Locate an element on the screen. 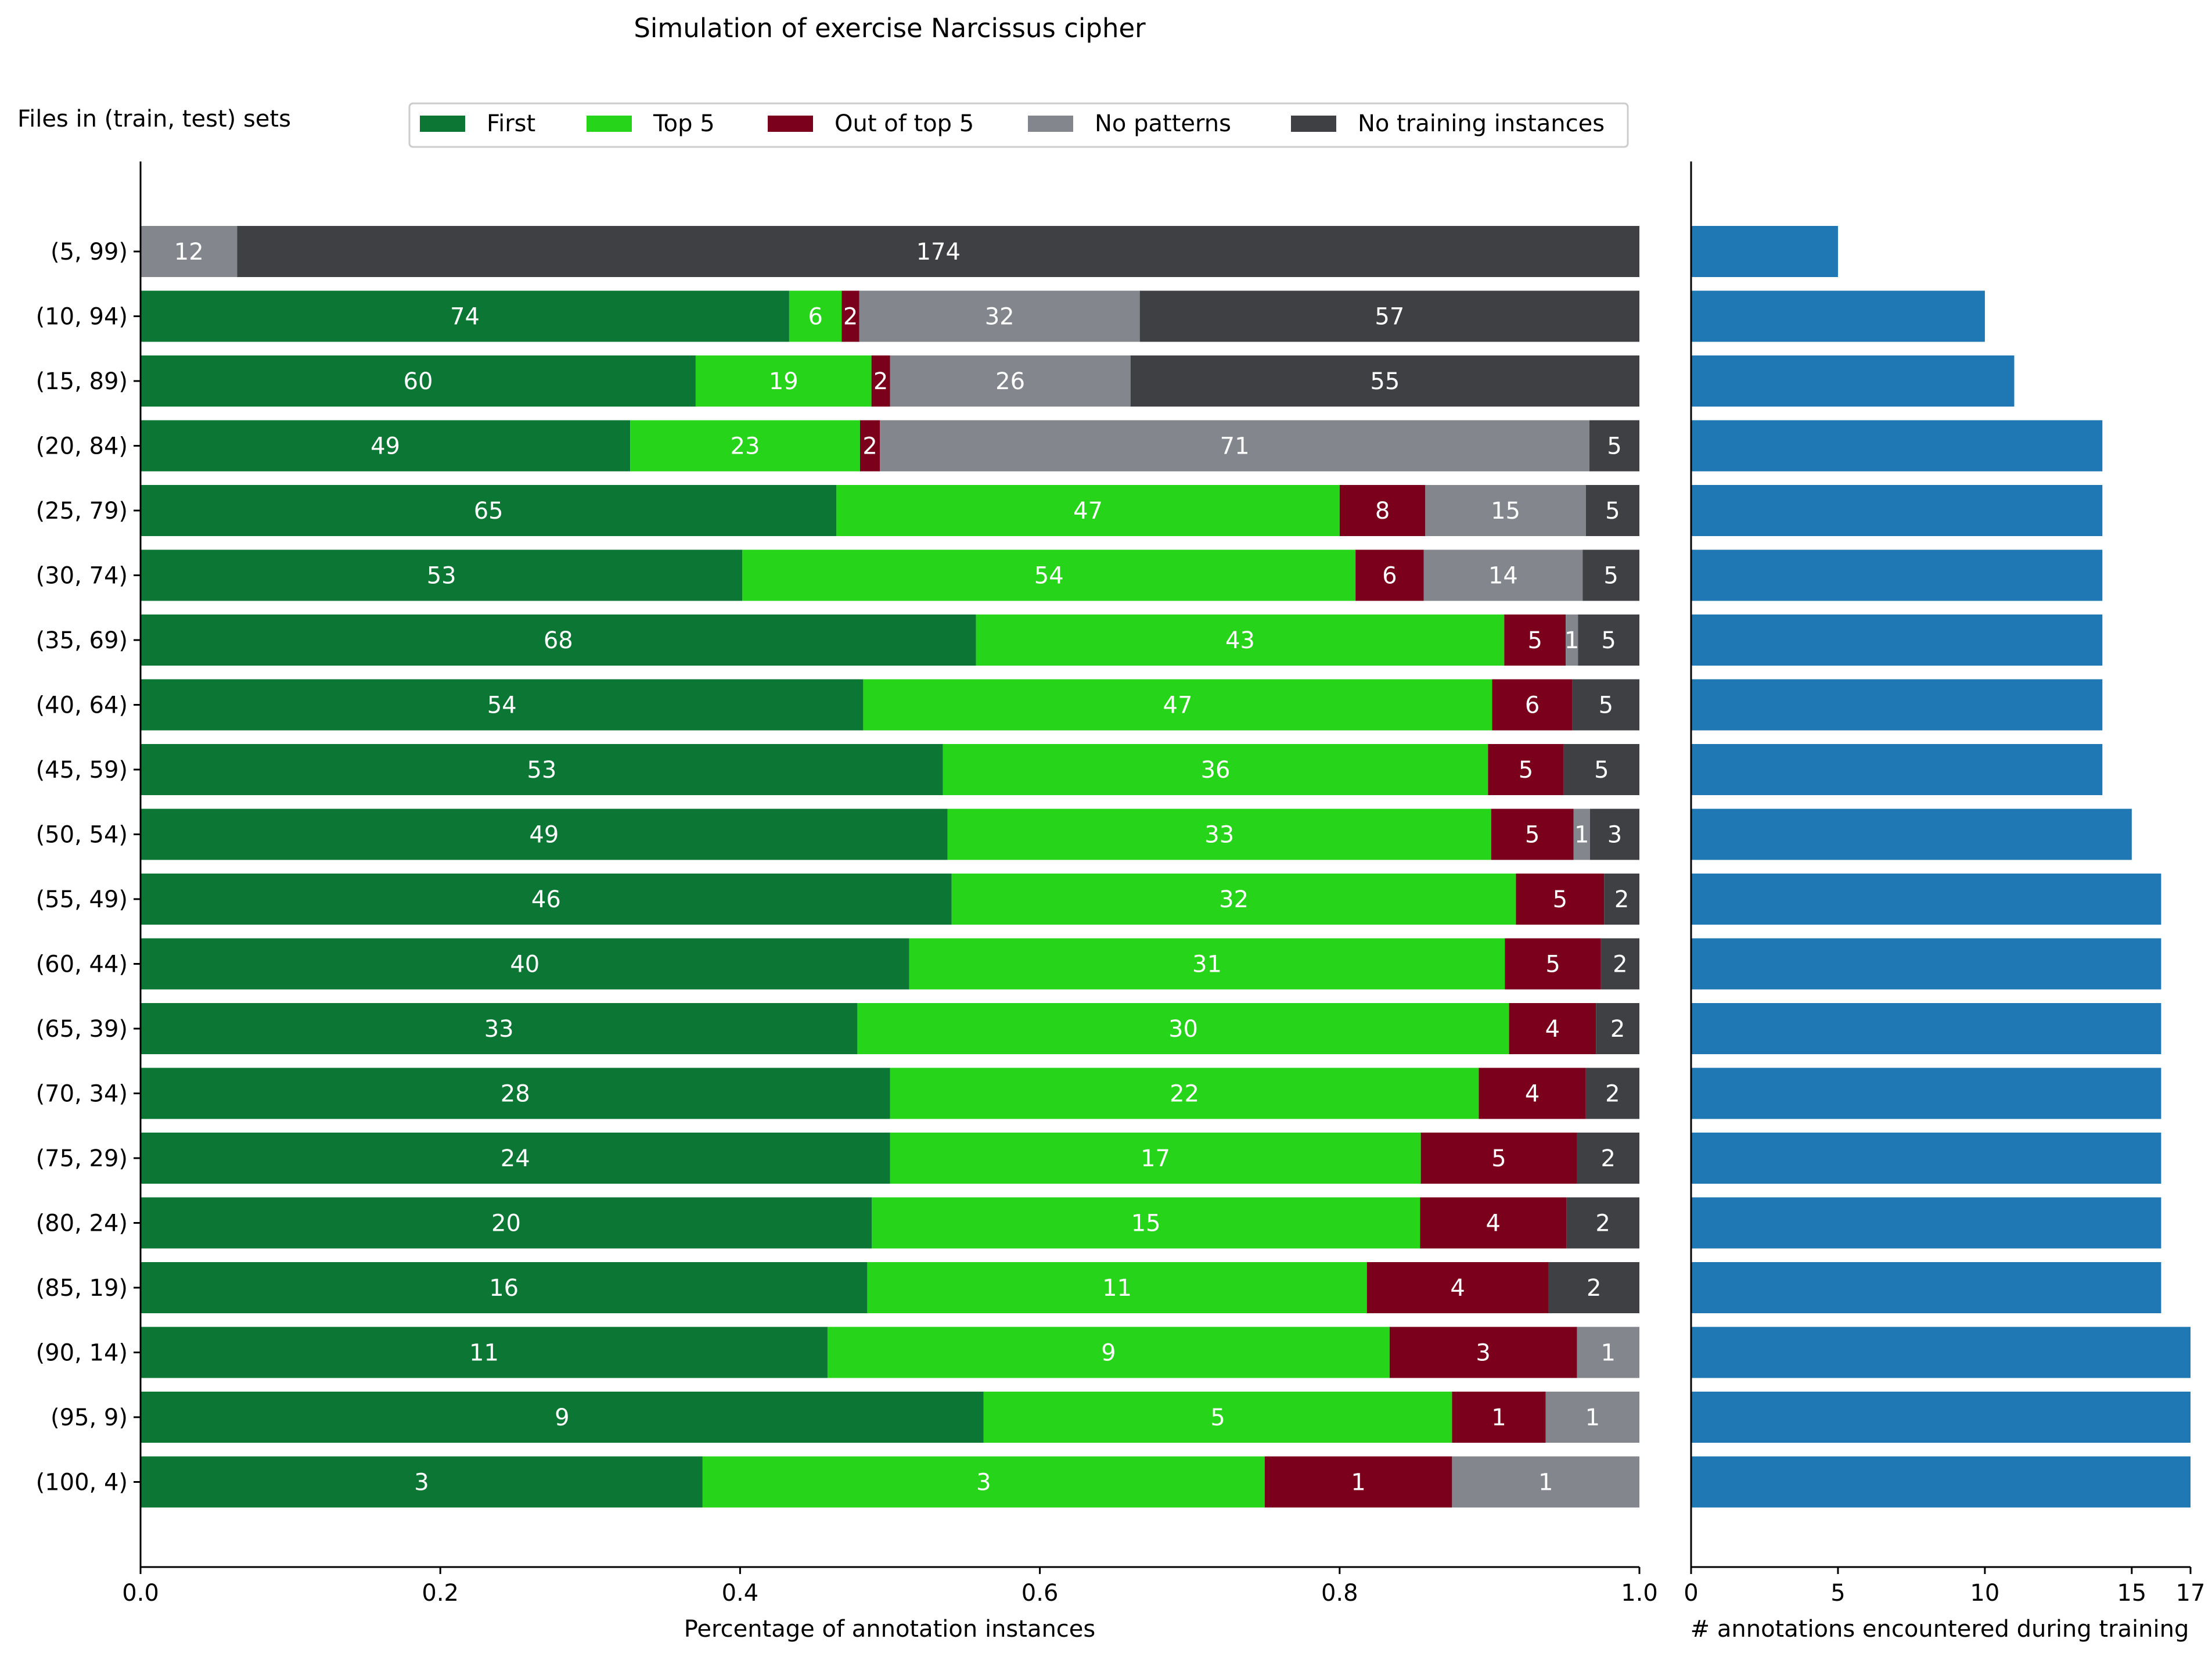 Image resolution: width=2212 pixels, height=1653 pixels. side-x-tick-label: 0 is located at coordinates (1691, 1593).